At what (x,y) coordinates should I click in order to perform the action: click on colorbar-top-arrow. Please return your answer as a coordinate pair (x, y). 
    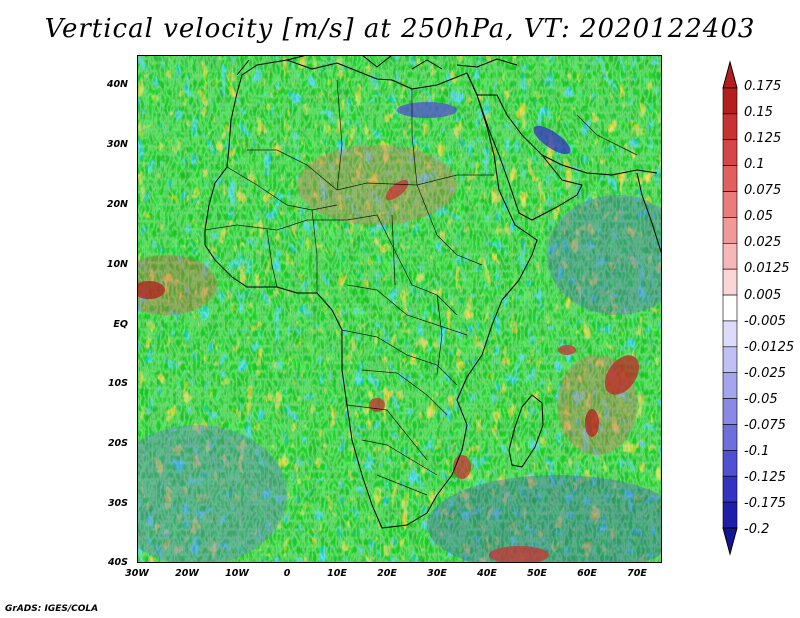
    Looking at the image, I should click on (730, 74).